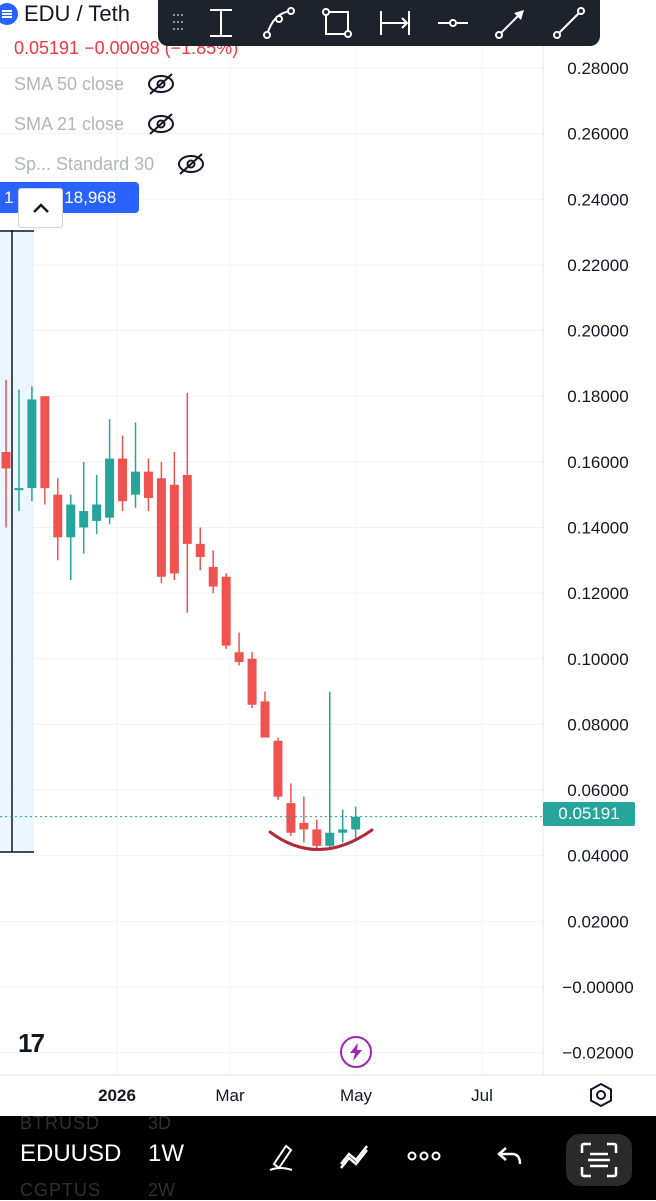 The height and width of the screenshot is (1201, 656). What do you see at coordinates (597, 462) in the screenshot?
I see `price-tick-label: 0.16000` at bounding box center [597, 462].